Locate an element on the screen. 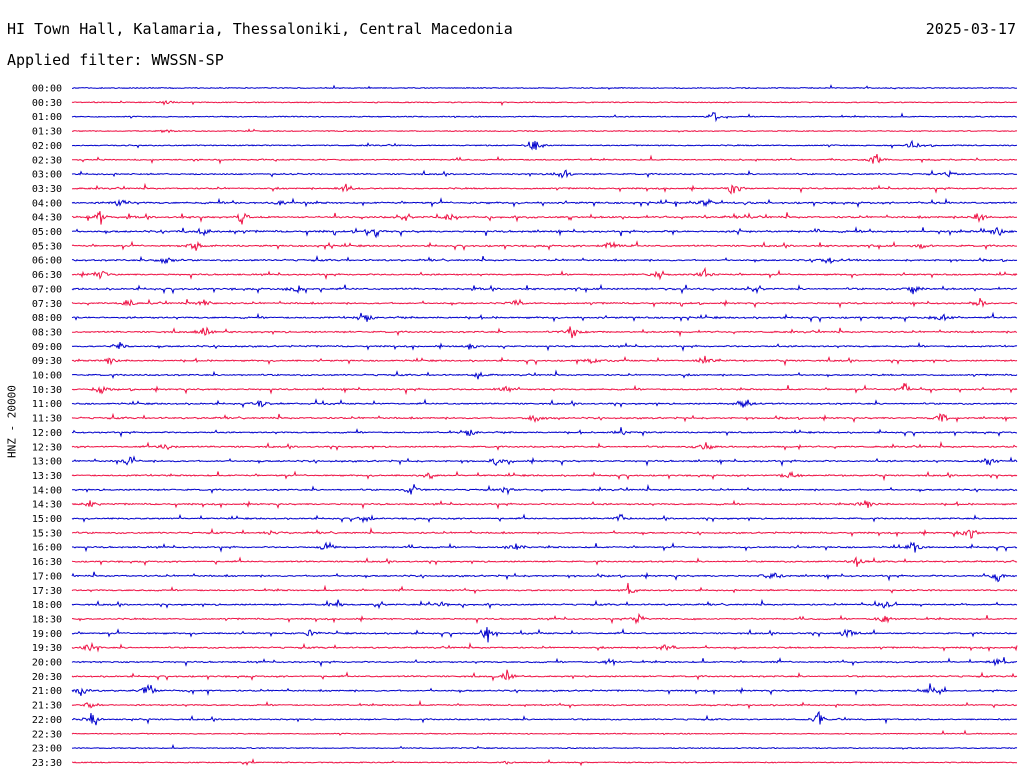 This screenshot has width=1024, height=780. time-label-0100: 01:00 is located at coordinates (47, 117).